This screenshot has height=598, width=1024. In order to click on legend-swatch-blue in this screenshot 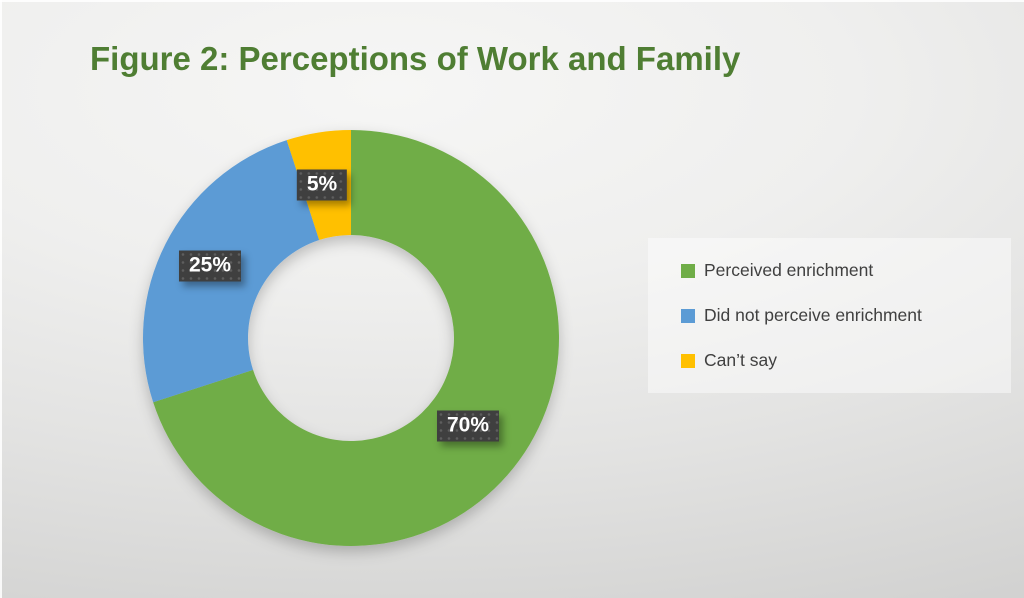, I will do `click(688, 315)`.